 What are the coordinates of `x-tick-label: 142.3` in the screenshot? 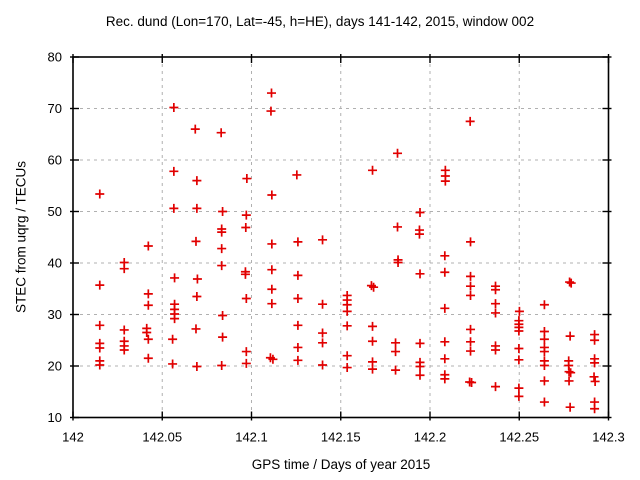 It's located at (608, 437).